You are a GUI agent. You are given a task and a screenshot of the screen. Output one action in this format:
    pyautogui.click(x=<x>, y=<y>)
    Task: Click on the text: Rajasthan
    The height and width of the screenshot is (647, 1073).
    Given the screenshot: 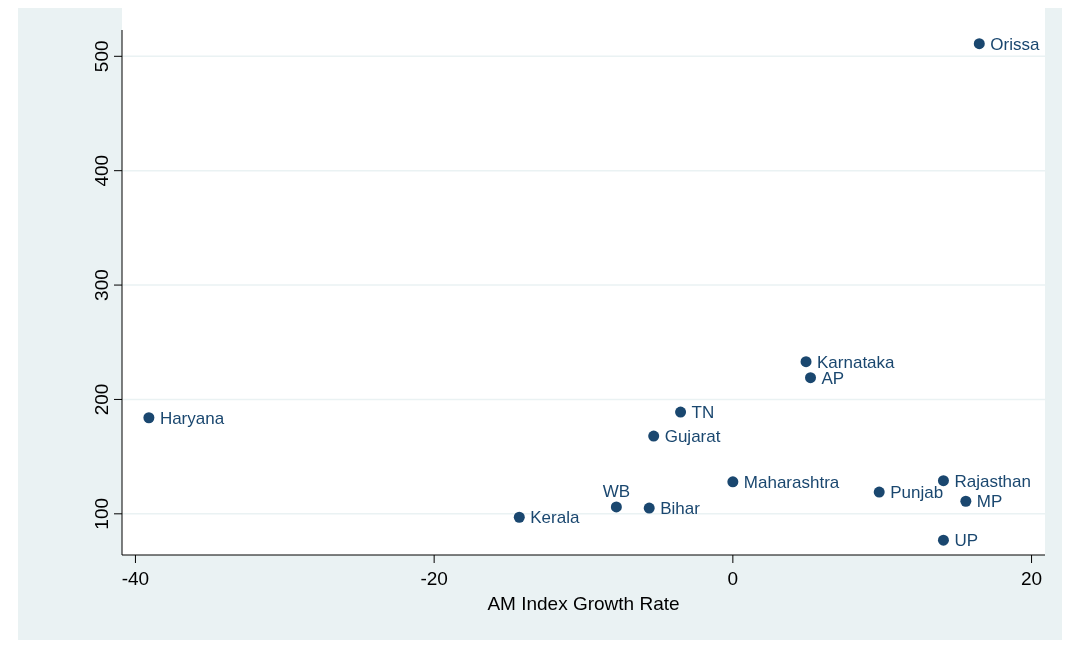 What is the action you would take?
    pyautogui.click(x=992, y=481)
    